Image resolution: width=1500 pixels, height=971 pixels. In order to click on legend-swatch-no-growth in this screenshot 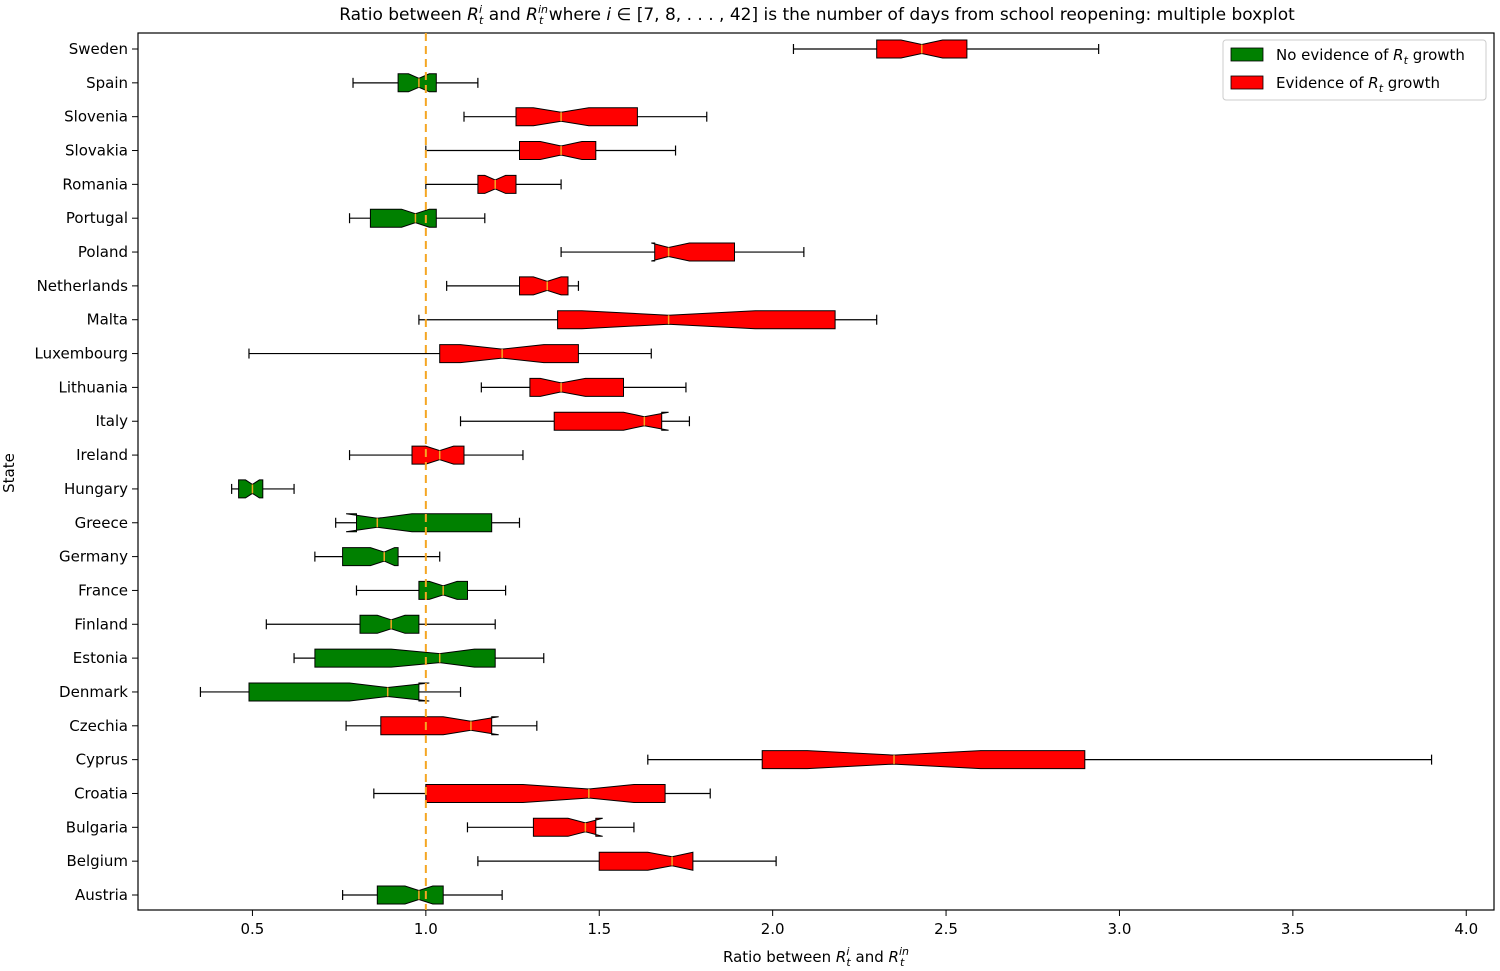, I will do `click(1247, 54)`.